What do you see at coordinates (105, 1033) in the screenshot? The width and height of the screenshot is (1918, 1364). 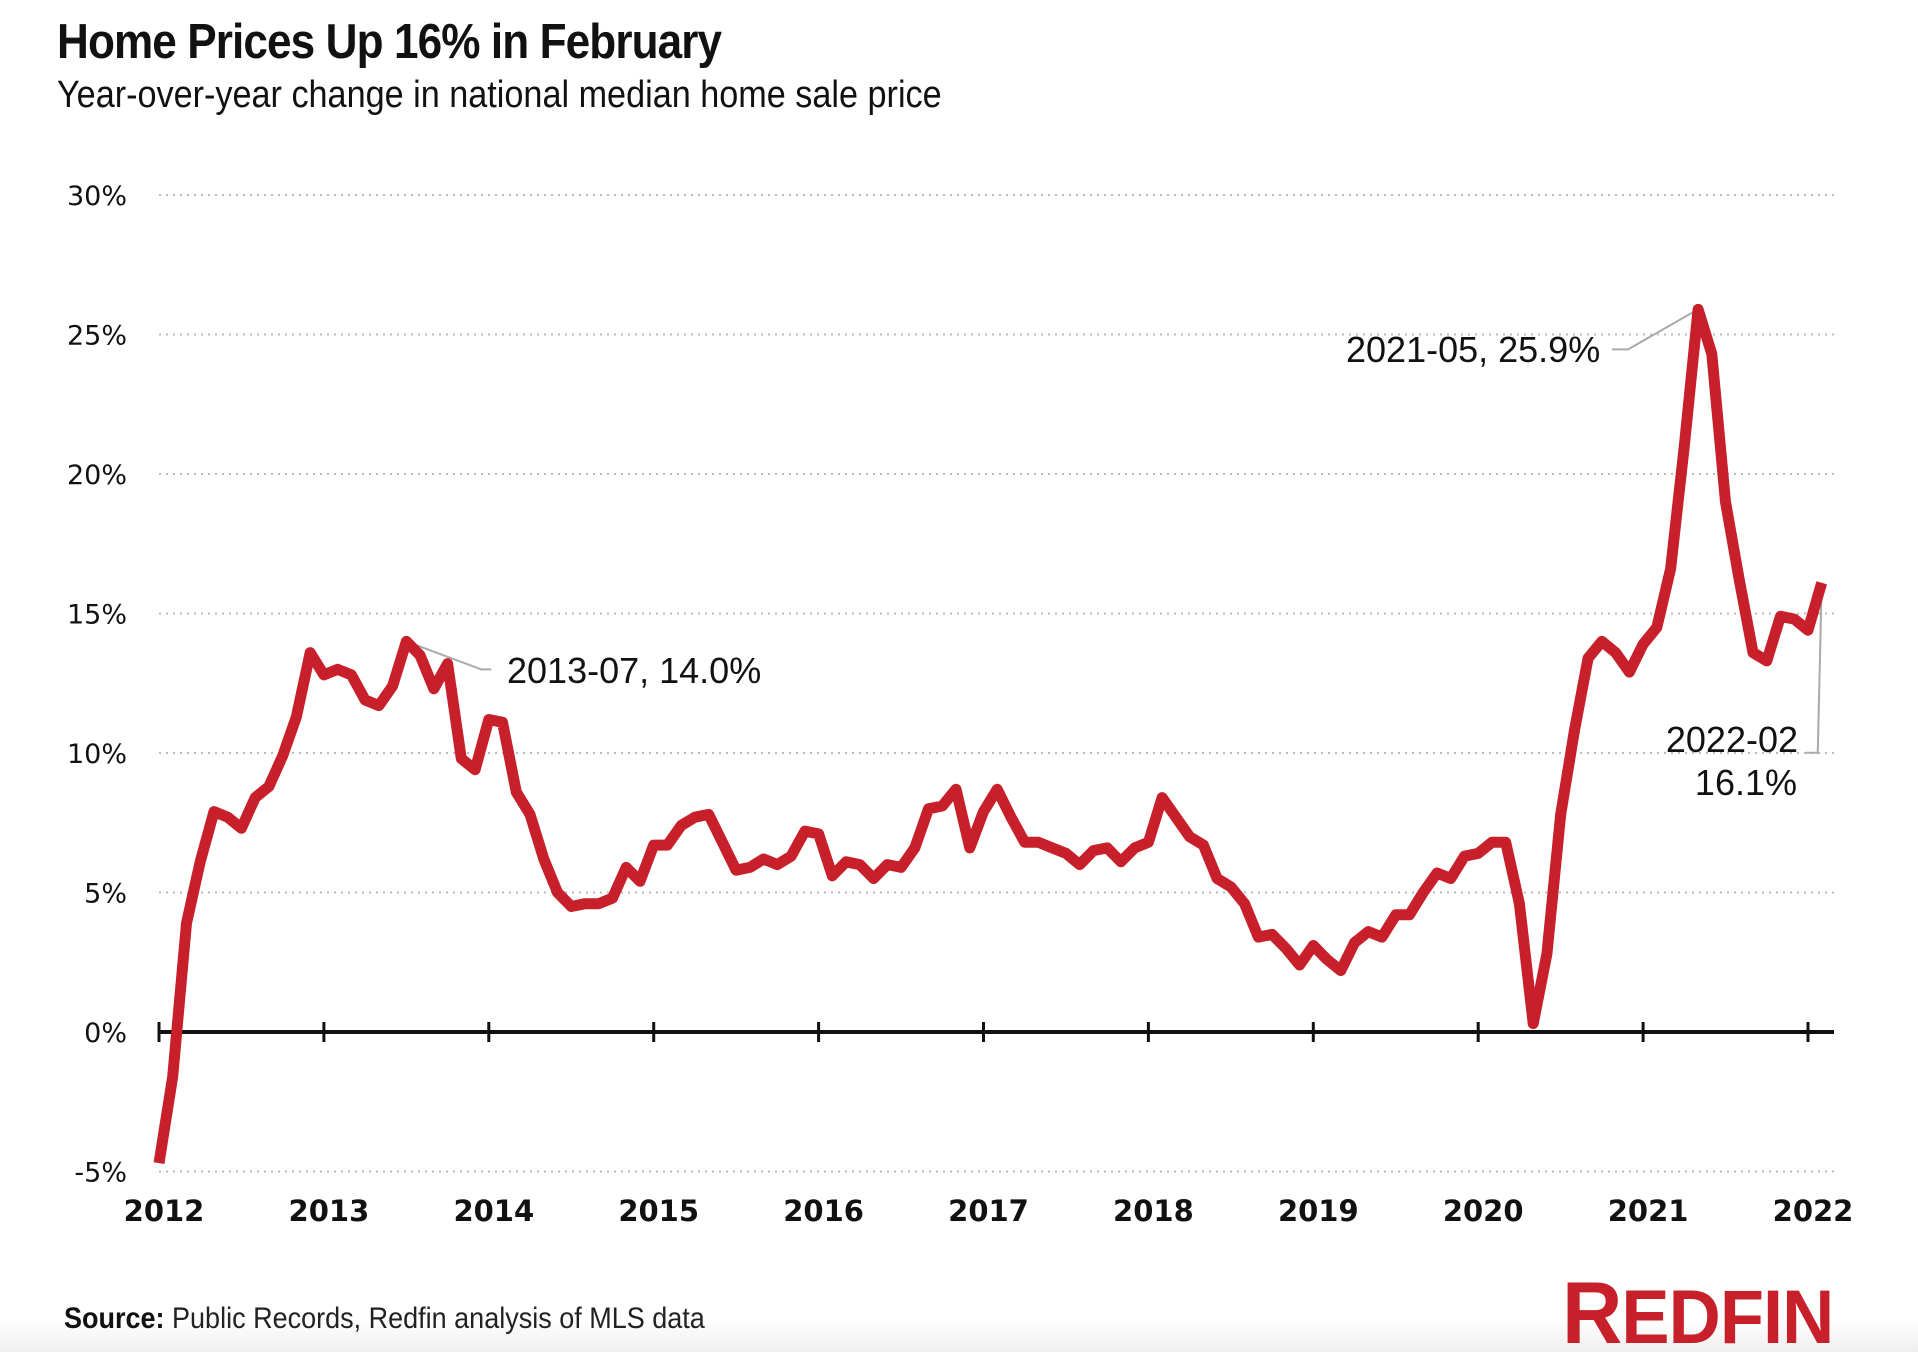 I see `y-tick-label: 0%` at bounding box center [105, 1033].